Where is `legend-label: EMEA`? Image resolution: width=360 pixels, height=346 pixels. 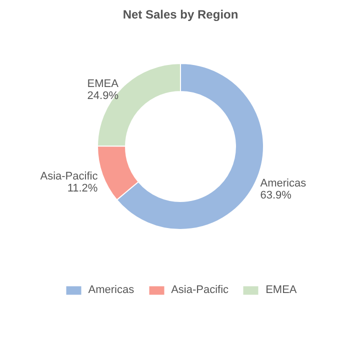 legend-label: EMEA is located at coordinates (281, 290).